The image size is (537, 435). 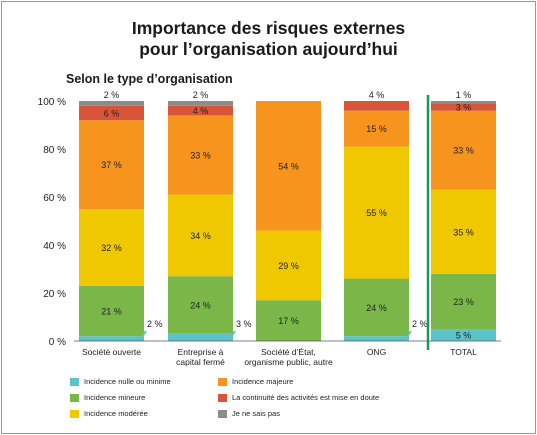 I want to click on y-tick-label: 60 %, so click(x=54, y=198).